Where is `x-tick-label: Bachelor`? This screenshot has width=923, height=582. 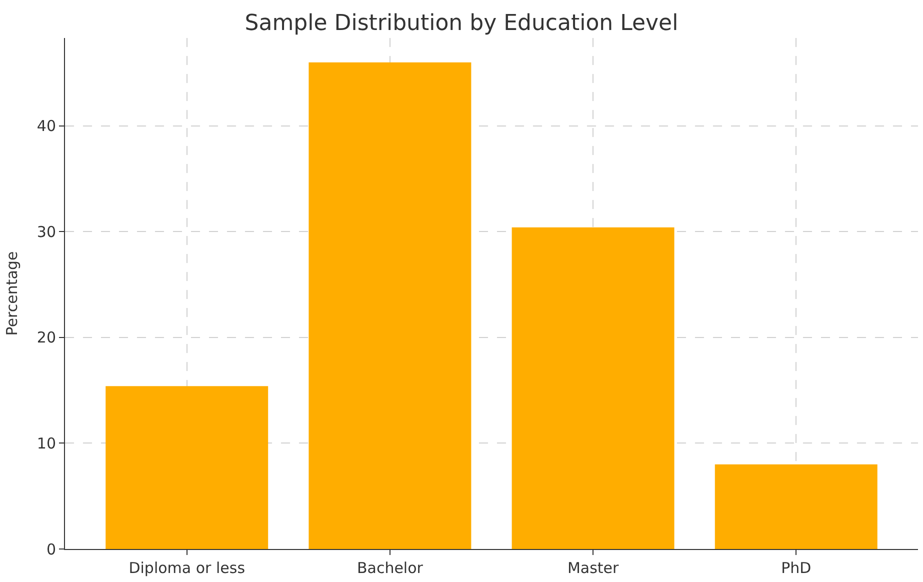
x-tick-label: Bachelor is located at coordinates (390, 568).